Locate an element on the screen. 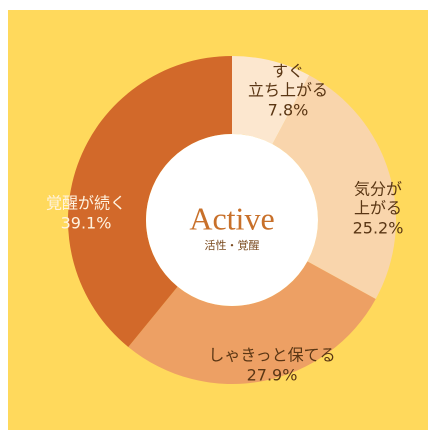 The width and height of the screenshot is (436, 443). value-label: 27.9% is located at coordinates (272, 375).